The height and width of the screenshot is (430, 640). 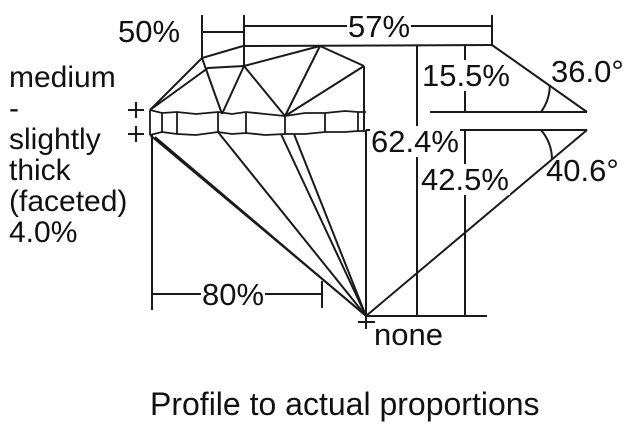 What do you see at coordinates (547, 122) in the screenshot?
I see `angle-arcs` at bounding box center [547, 122].